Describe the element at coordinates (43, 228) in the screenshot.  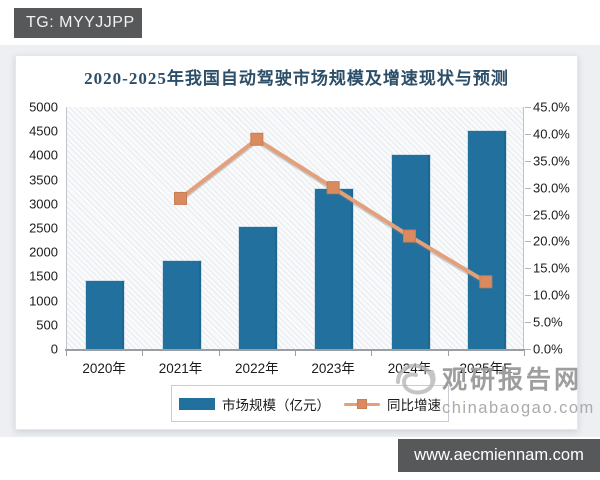
I see `left-axis-tick-label: 2500` at that location.